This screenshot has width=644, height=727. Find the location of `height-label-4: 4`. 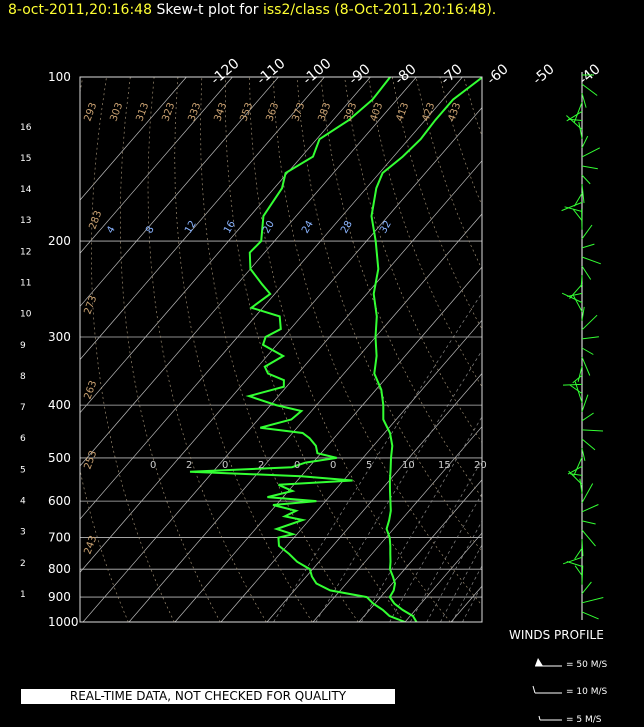

height-label-4: 4 is located at coordinates (23, 501).